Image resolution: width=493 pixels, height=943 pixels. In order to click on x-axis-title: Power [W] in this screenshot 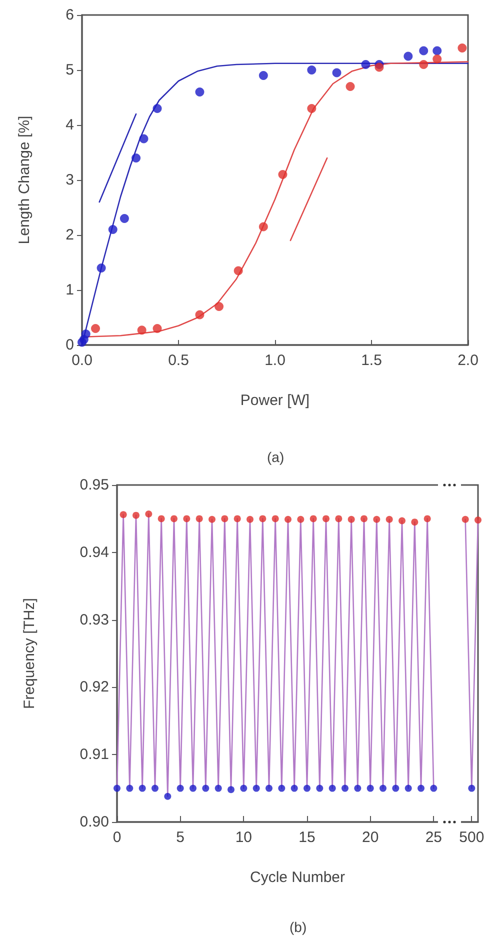, I will do `click(275, 400)`.